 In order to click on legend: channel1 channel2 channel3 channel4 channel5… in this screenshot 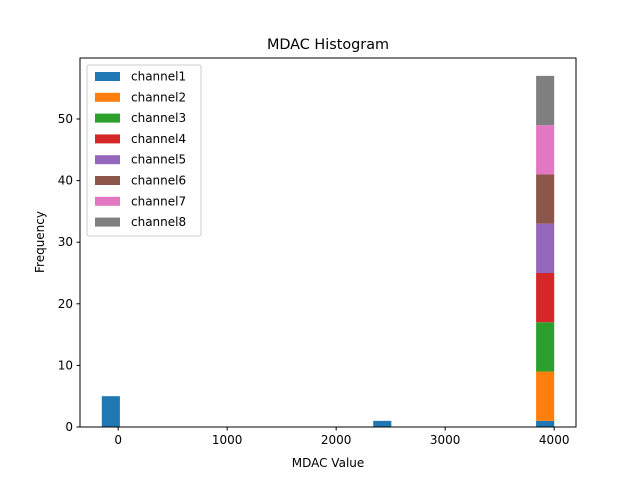, I will do `click(144, 150)`.